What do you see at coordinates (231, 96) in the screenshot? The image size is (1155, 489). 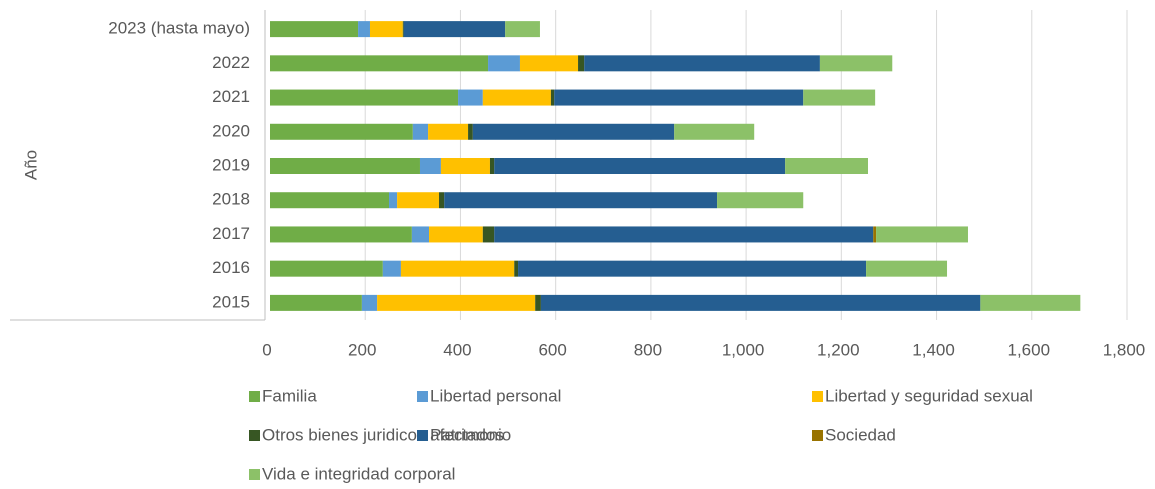 I see `y-tick-label: 2021` at bounding box center [231, 96].